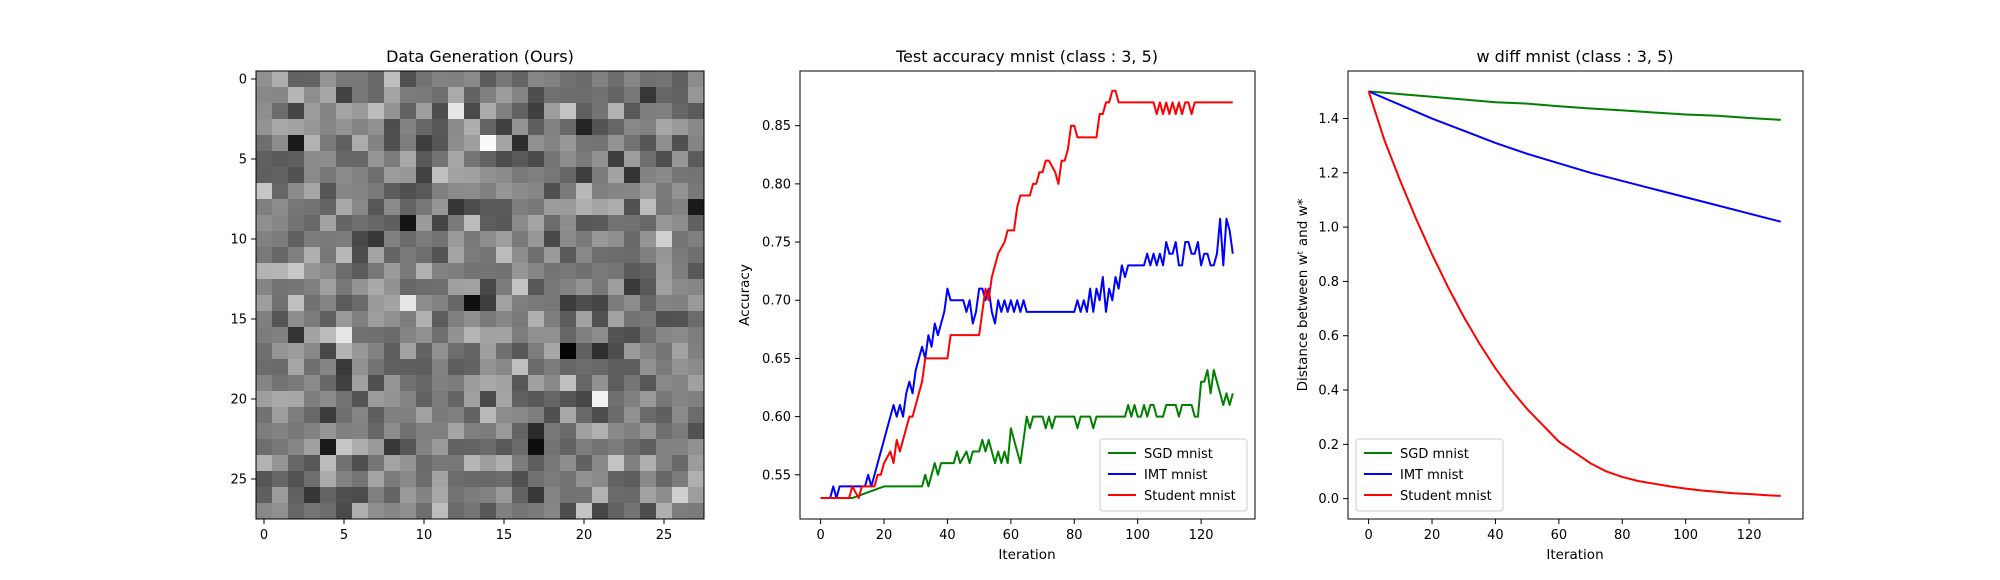 The height and width of the screenshot is (580, 2000). Describe the element at coordinates (1749, 535) in the screenshot. I see `x-tick-label: 120` at that location.